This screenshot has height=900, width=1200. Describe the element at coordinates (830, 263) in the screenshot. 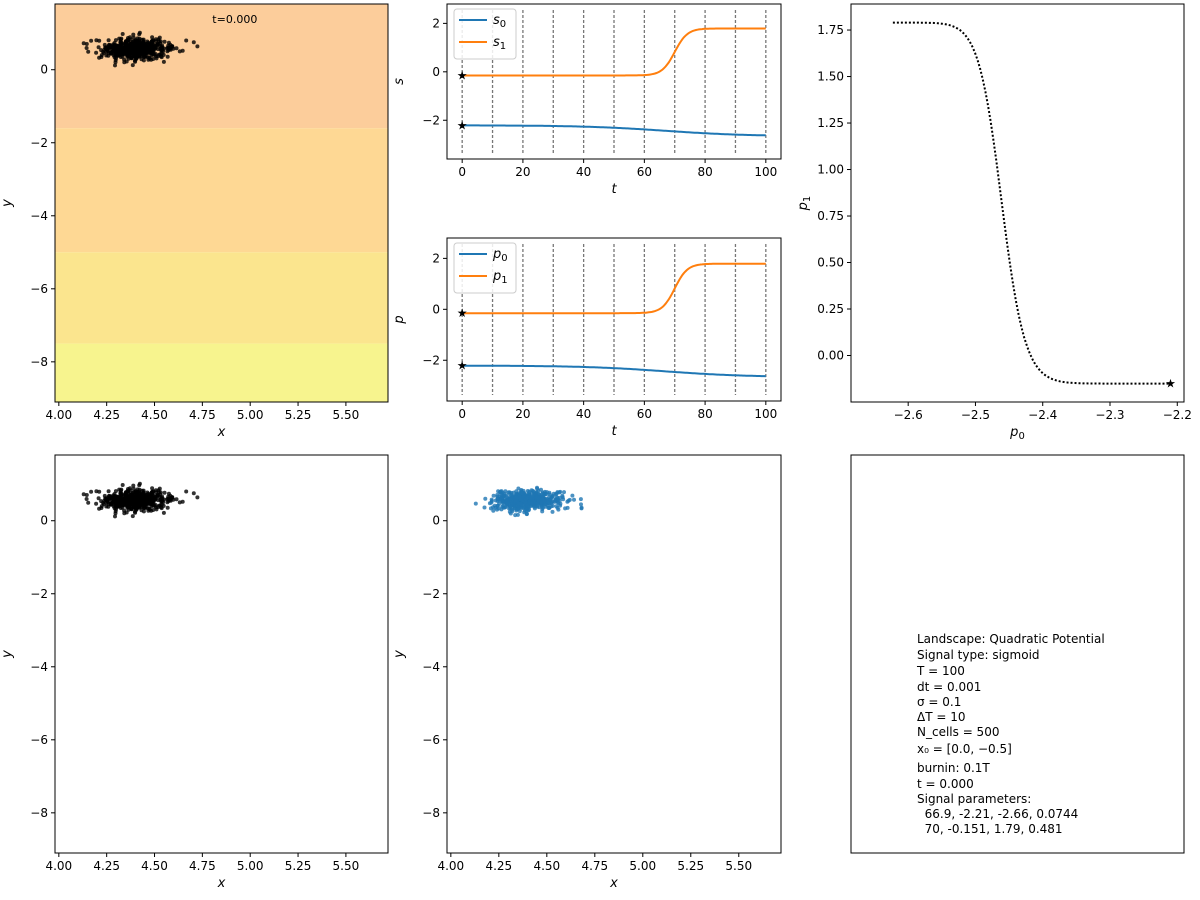

I see `y-tick-label: 0.50` at that location.